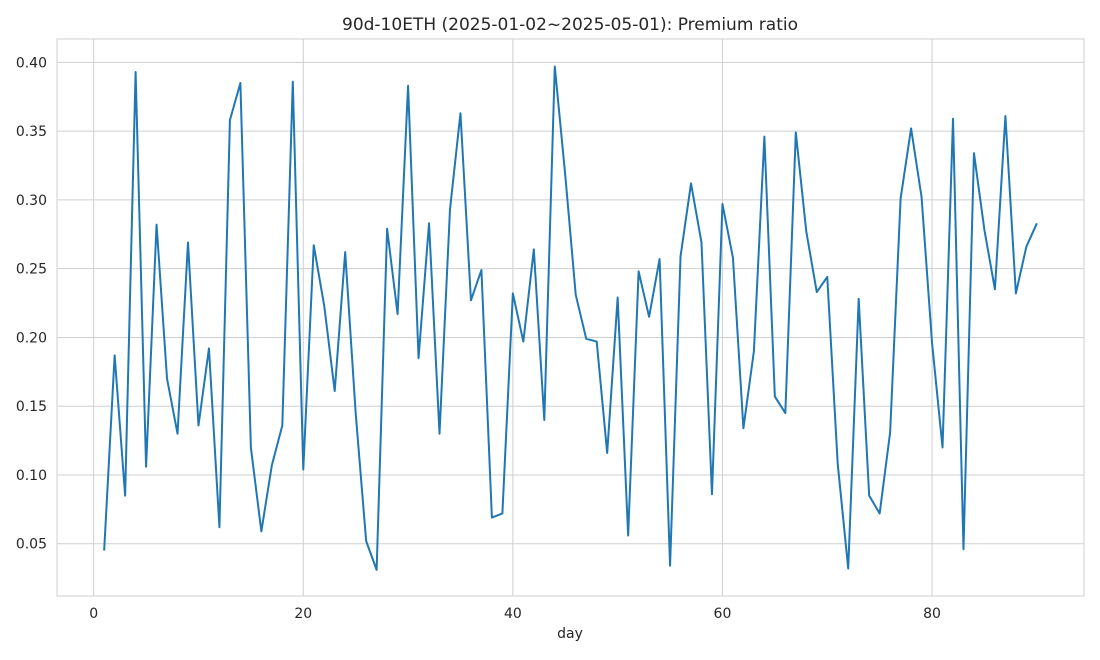 The height and width of the screenshot is (660, 1100). I want to click on y-tick-label: 0.10, so click(31, 476).